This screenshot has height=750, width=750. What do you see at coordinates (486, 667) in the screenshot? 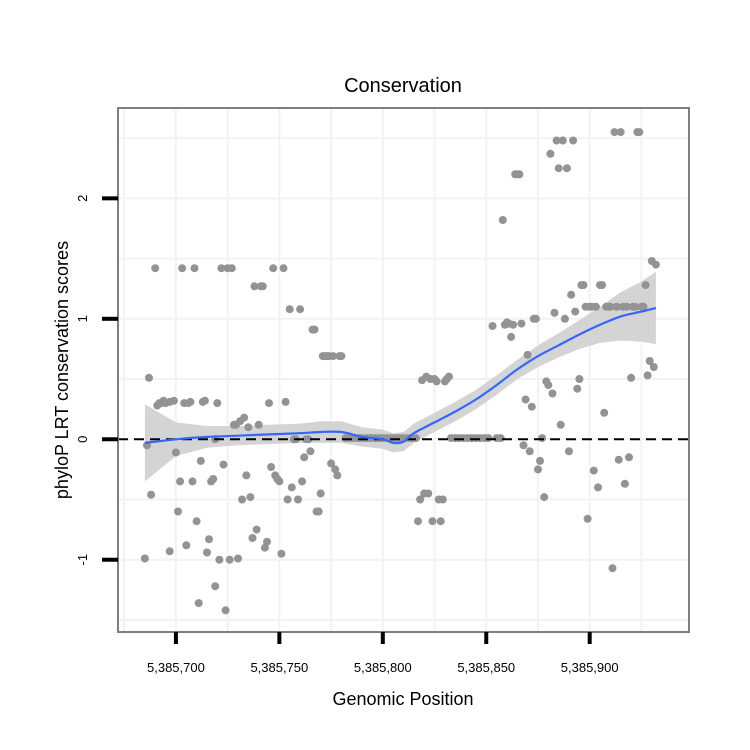
I see `x-tick-label: 5,385,850` at bounding box center [486, 667].